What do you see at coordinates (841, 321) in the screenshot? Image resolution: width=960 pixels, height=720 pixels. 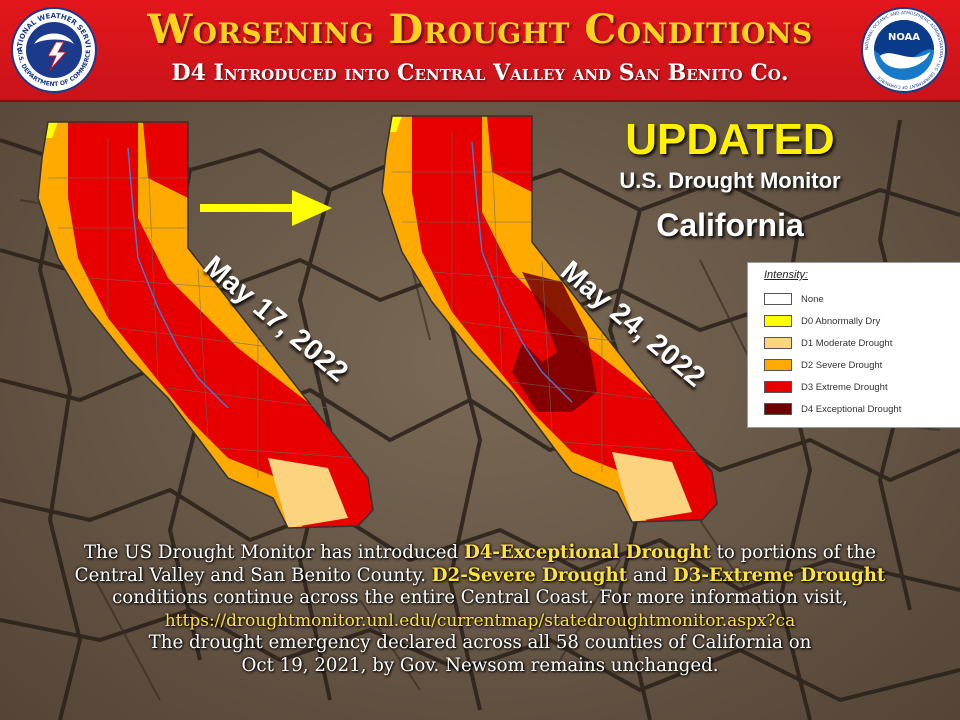 I see `legend-label: D0 Abnormally Dry` at bounding box center [841, 321].